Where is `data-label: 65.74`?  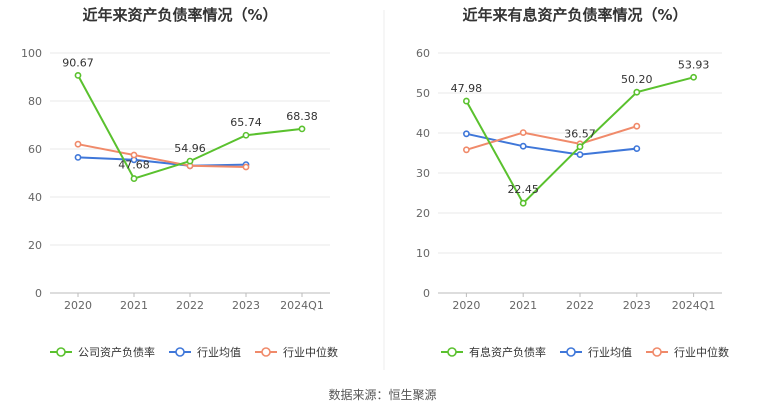 data-label: 65.74 is located at coordinates (246, 122).